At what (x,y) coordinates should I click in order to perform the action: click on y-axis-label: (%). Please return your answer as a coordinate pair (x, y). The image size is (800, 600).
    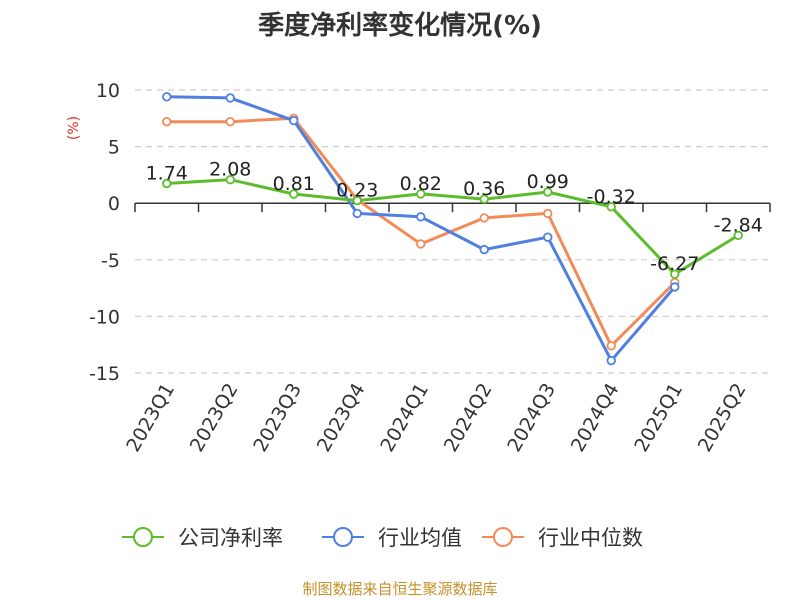
    Looking at the image, I should click on (74, 128).